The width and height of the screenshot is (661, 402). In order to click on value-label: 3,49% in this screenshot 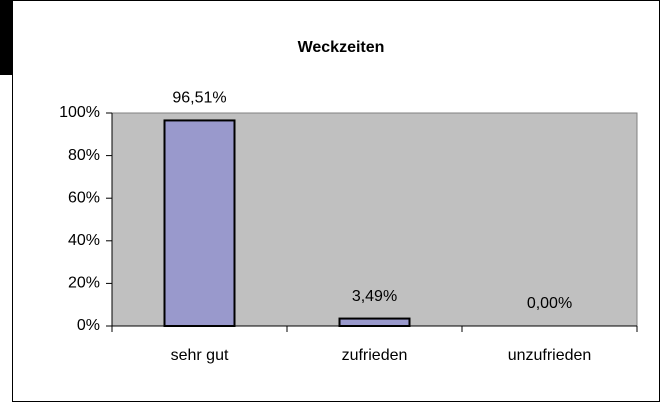, I will do `click(374, 296)`.